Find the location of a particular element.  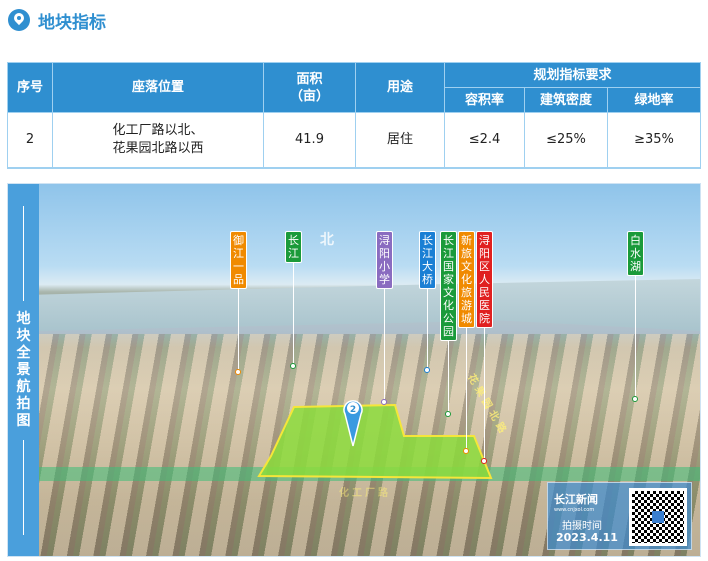

cell-area: 41.9 is located at coordinates (309, 140).